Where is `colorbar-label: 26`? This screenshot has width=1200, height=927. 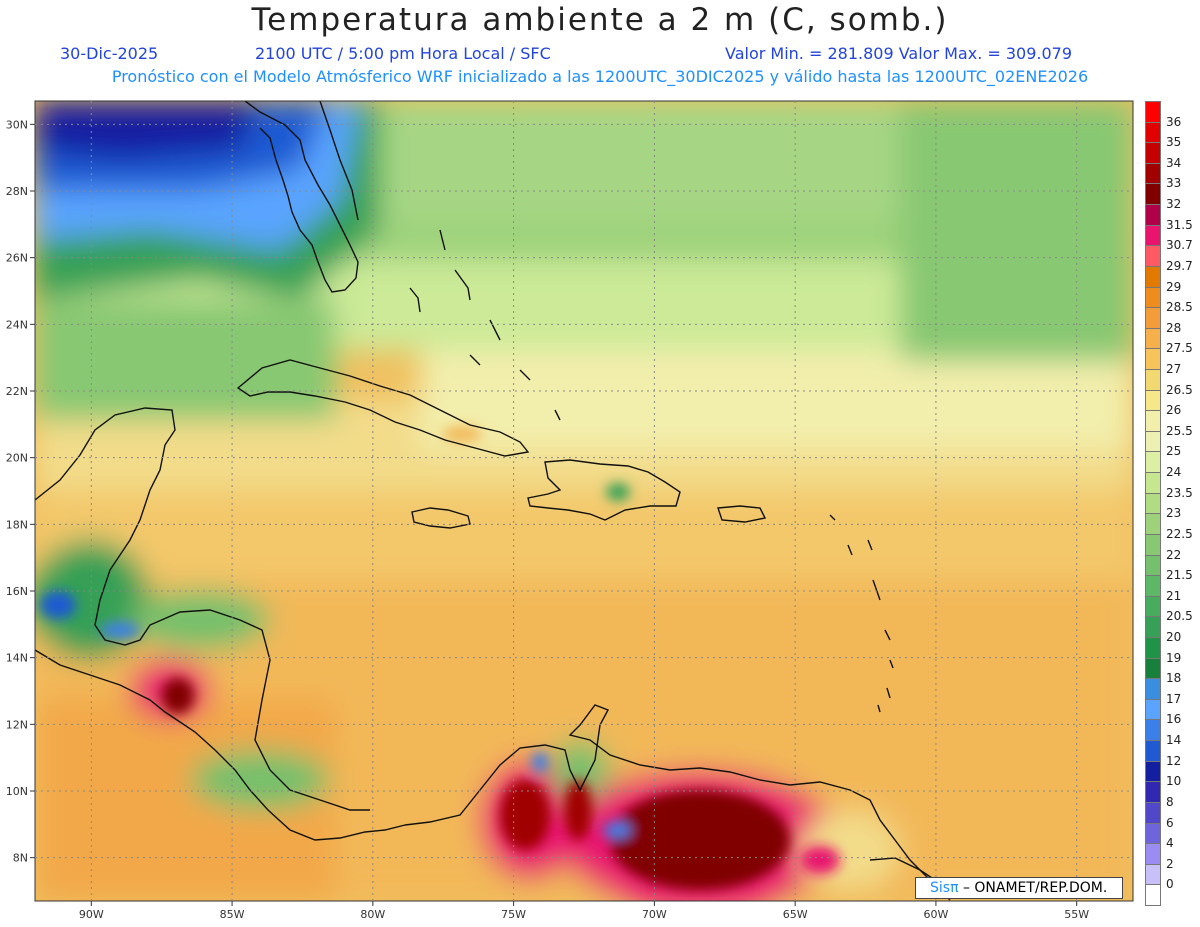 colorbar-label: 26 is located at coordinates (1174, 410).